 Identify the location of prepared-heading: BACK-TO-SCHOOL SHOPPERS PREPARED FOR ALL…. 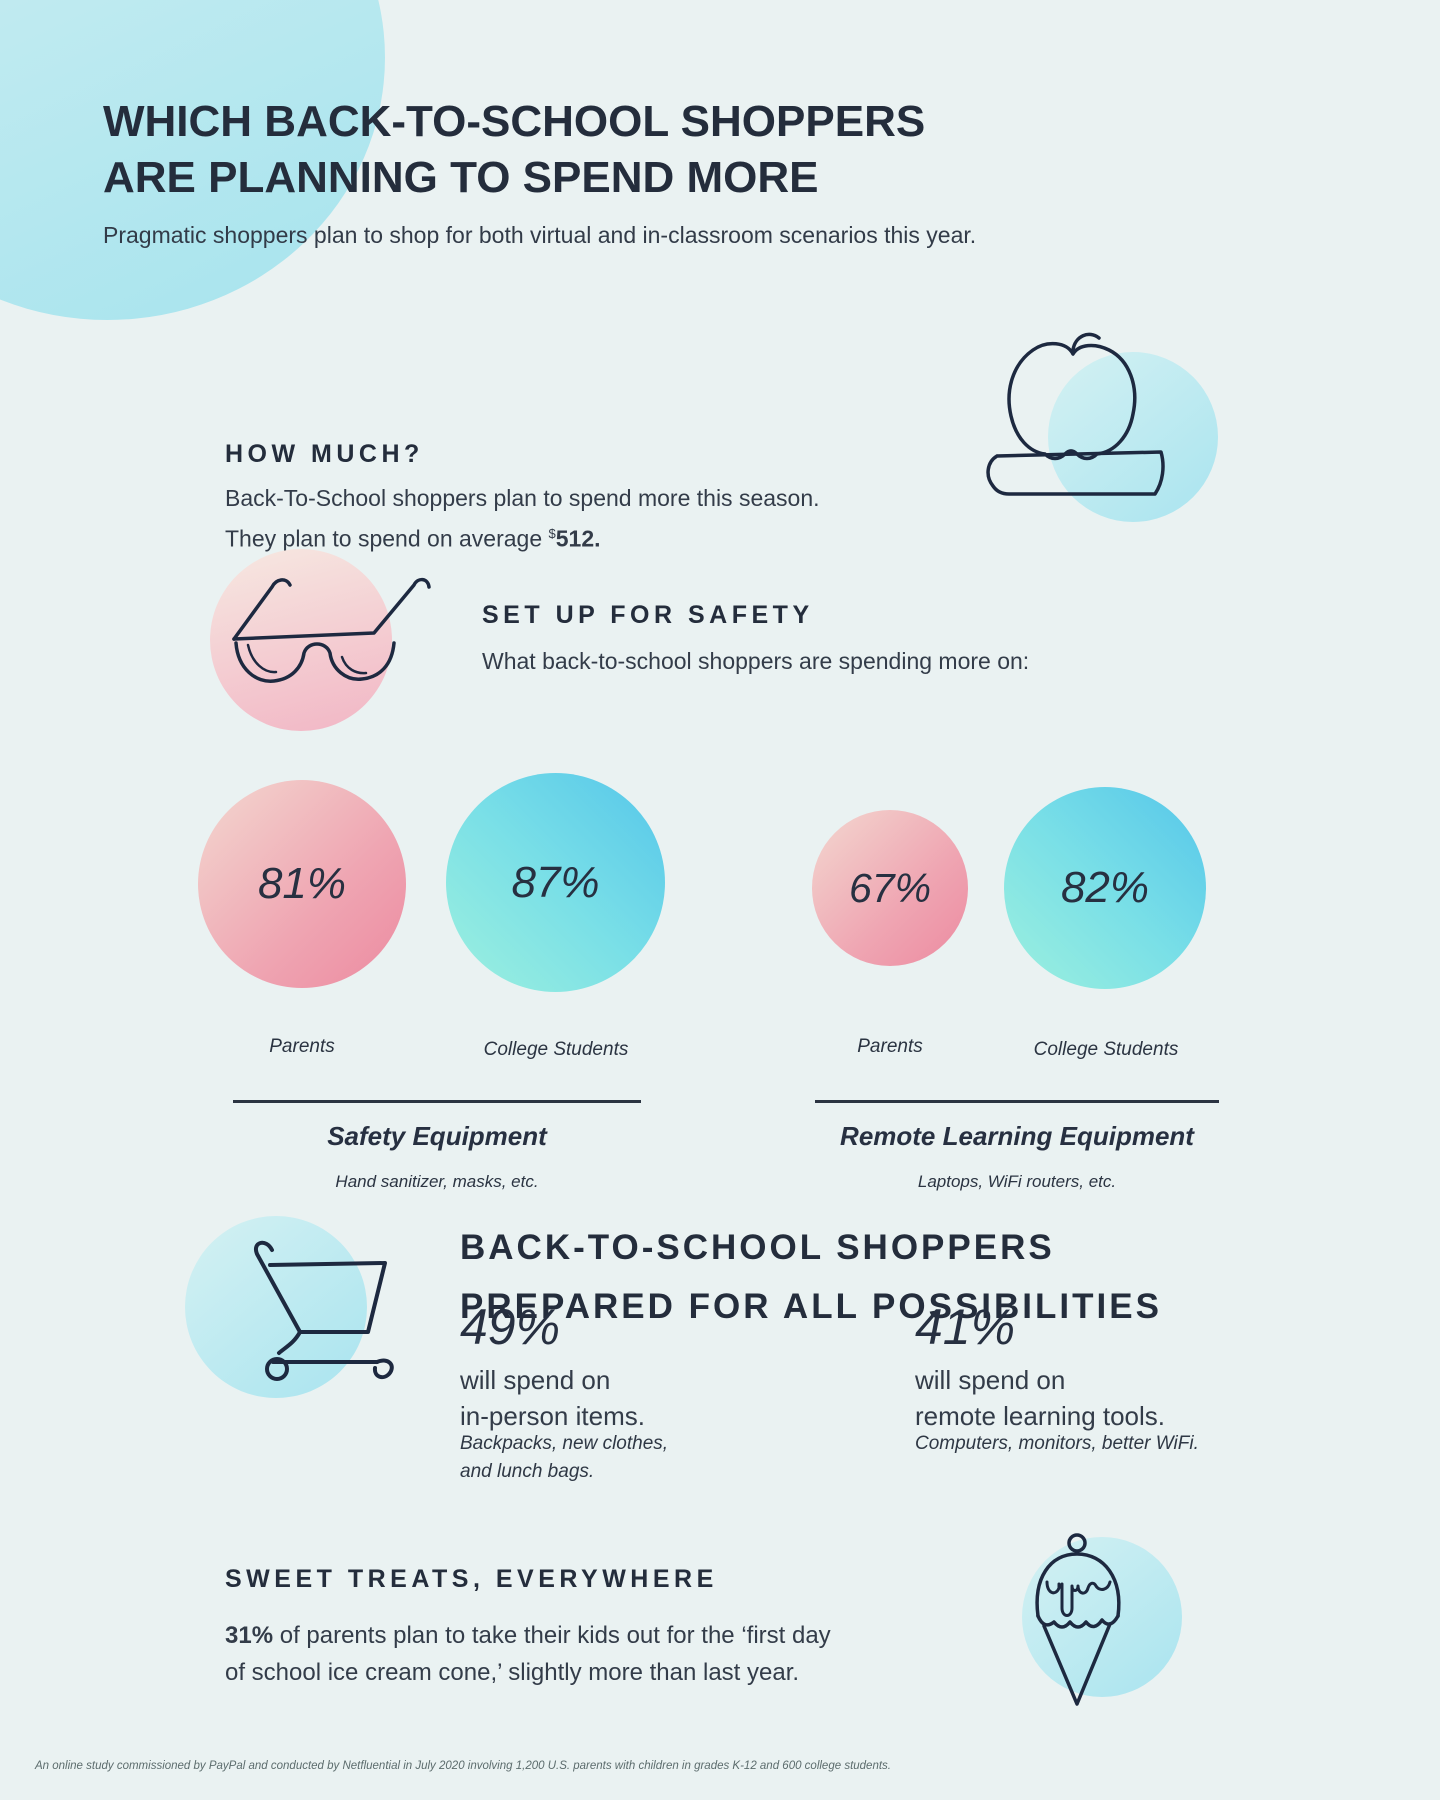
(811, 1277).